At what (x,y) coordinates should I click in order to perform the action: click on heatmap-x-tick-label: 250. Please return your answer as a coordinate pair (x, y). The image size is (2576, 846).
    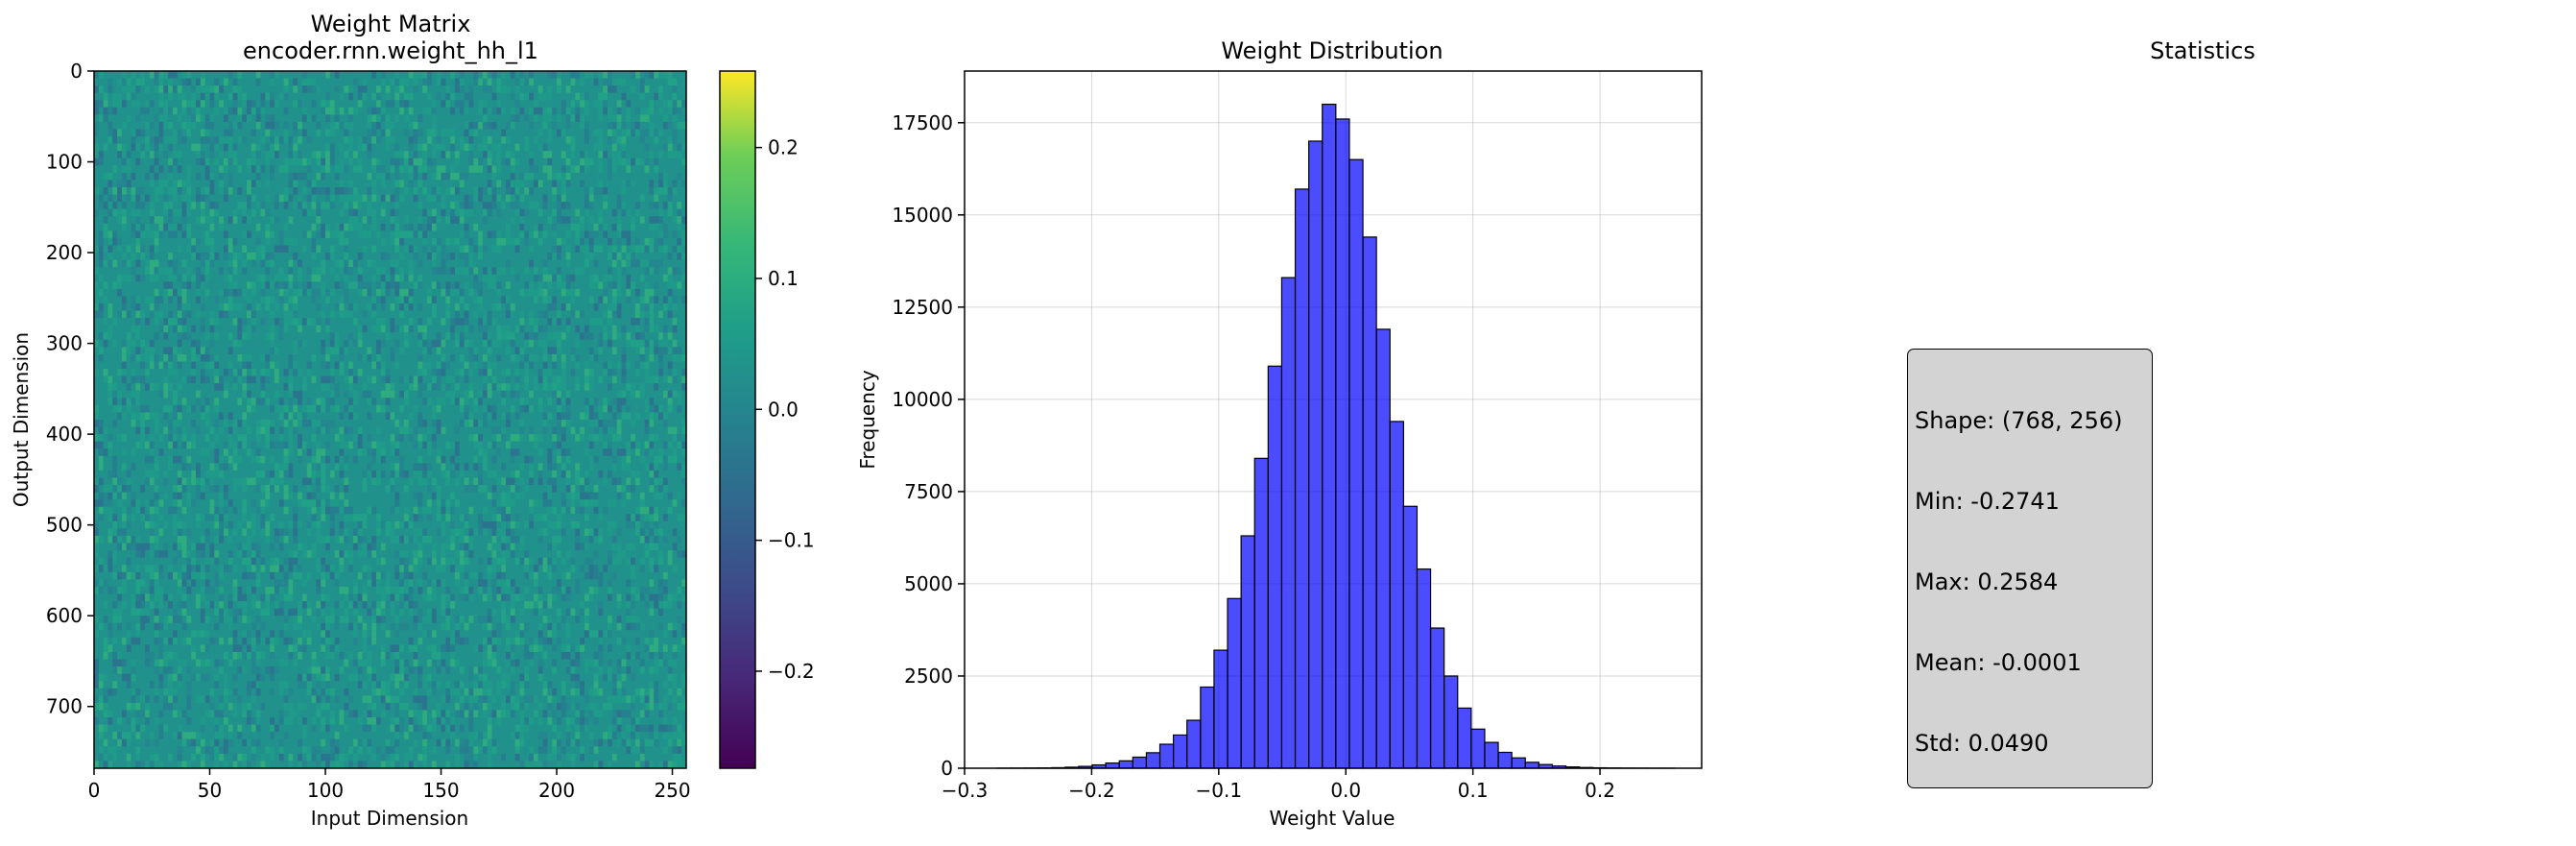
    Looking at the image, I should click on (672, 790).